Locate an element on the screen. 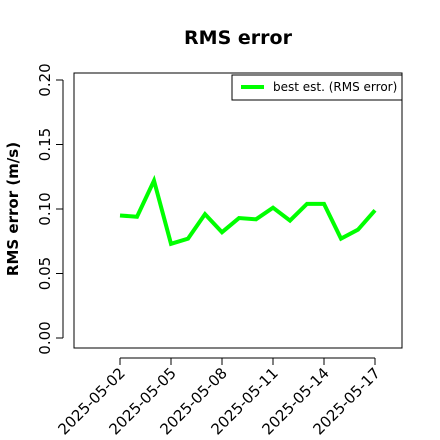  y-tick-label: 0.20 is located at coordinates (45, 79).